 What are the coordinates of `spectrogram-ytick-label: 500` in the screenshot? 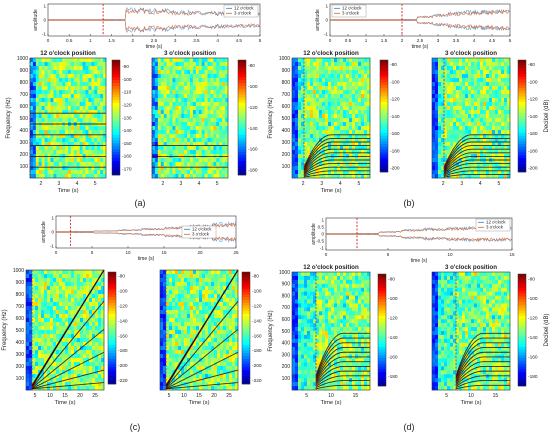 It's located at (20, 331).